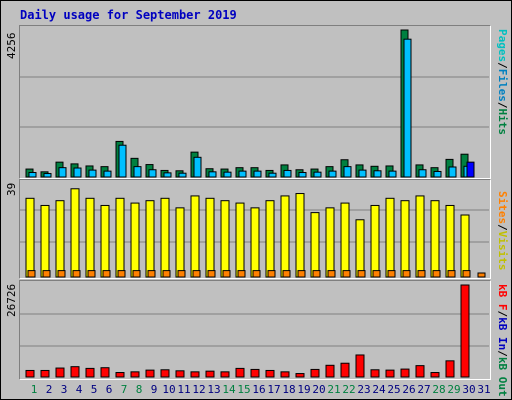  Describe the element at coordinates (94, 389) in the screenshot. I see `x-tick-label: 5` at that location.